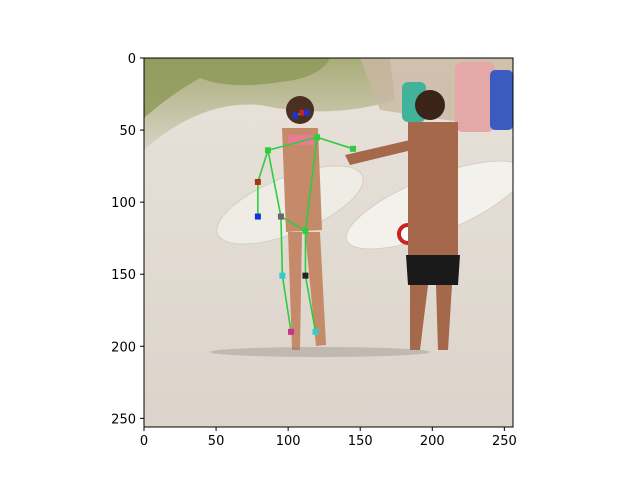  What do you see at coordinates (123, 203) in the screenshot?
I see `y-tick-label: 100` at bounding box center [123, 203].